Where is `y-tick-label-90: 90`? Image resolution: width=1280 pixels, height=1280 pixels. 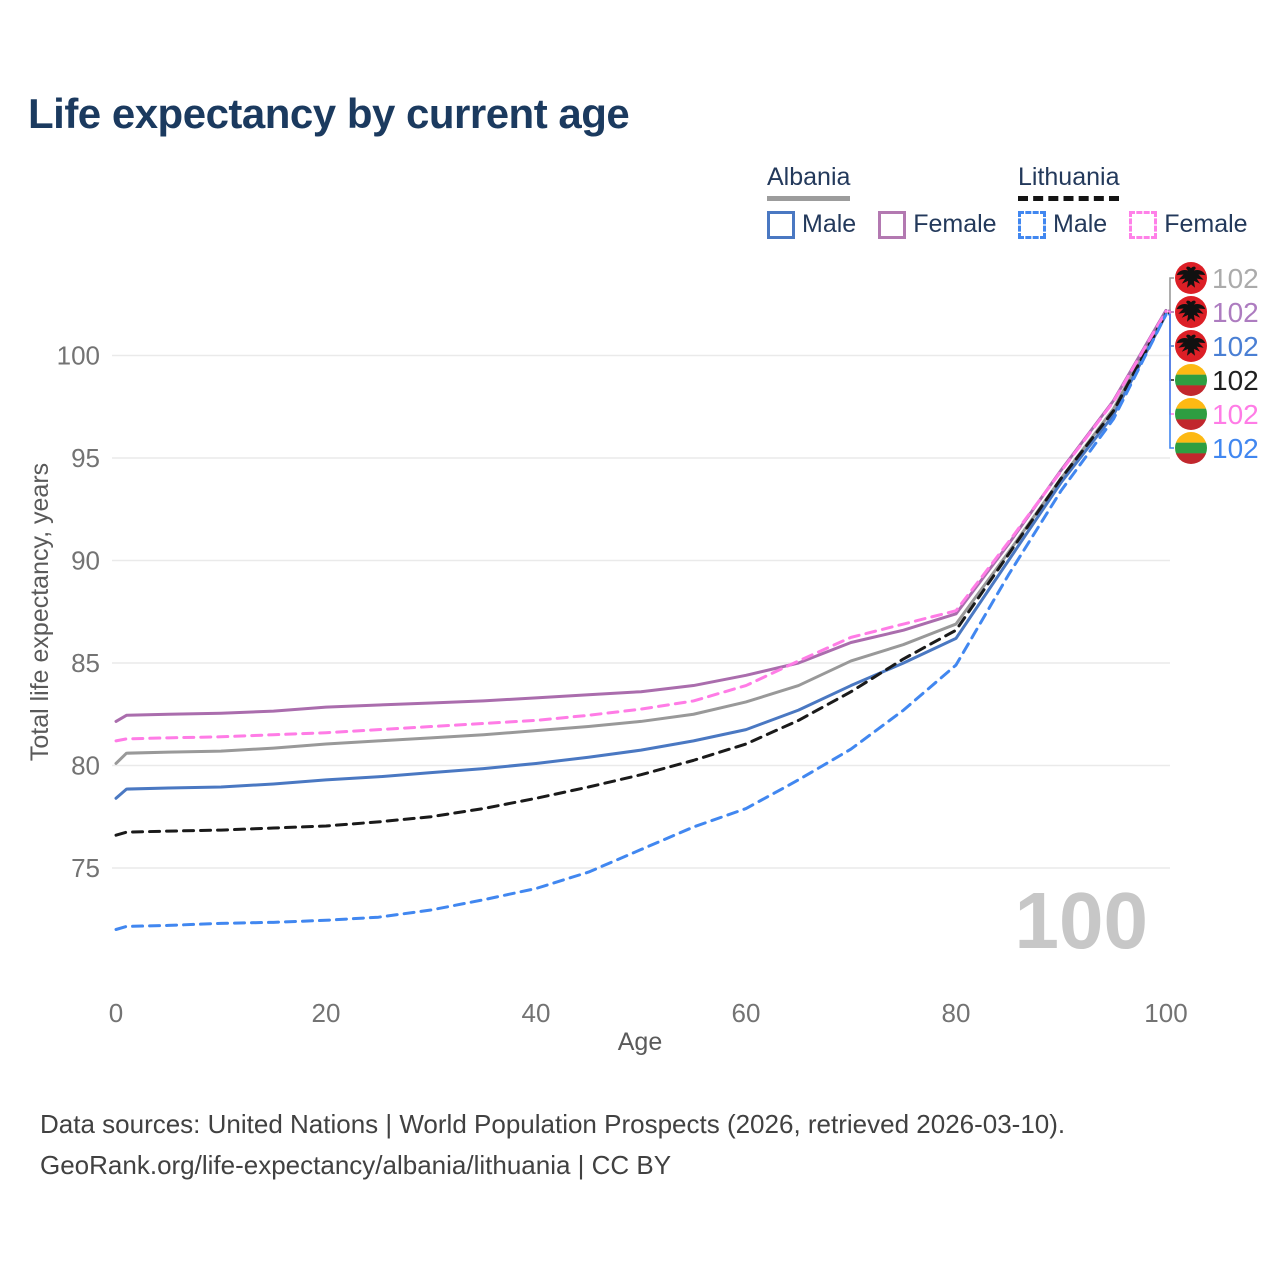 y-tick-label-90: 90 is located at coordinates (85, 561).